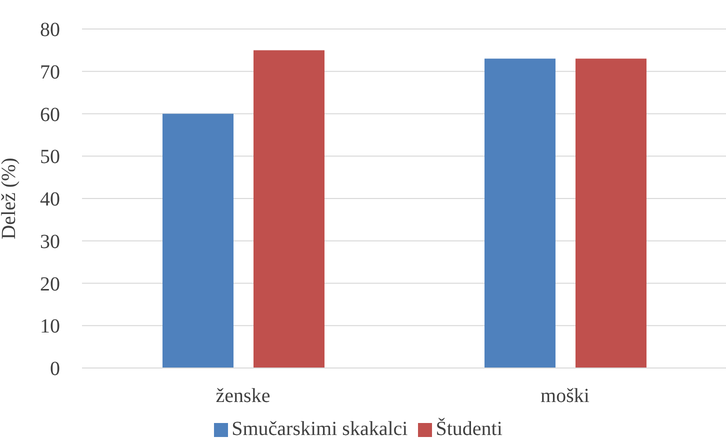  Describe the element at coordinates (10, 199) in the screenshot. I see `y-axis-title: Delež (%)` at that location.